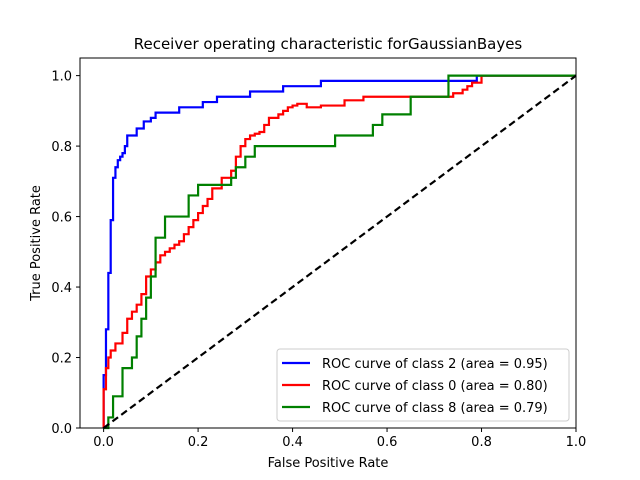 Image resolution: width=640 pixels, height=480 pixels. What do you see at coordinates (61, 147) in the screenshot?
I see `y-tick-label: 0.8` at bounding box center [61, 147].